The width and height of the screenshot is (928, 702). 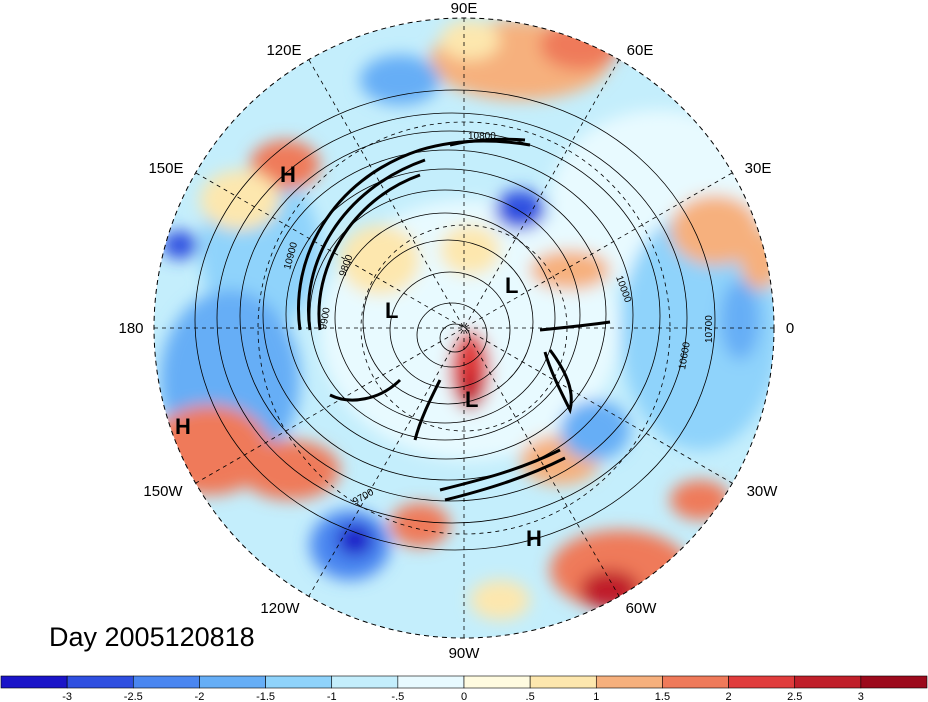 I want to click on lon-label-60e: 60E, so click(x=640, y=50).